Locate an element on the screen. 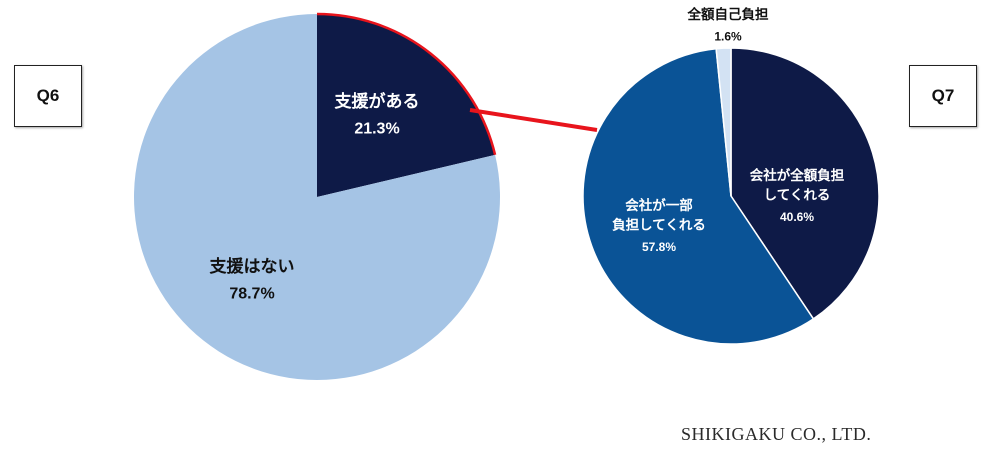 This screenshot has height=460, width=999. slice-label-q6-2: 支援はない 78.7% is located at coordinates (252, 279).